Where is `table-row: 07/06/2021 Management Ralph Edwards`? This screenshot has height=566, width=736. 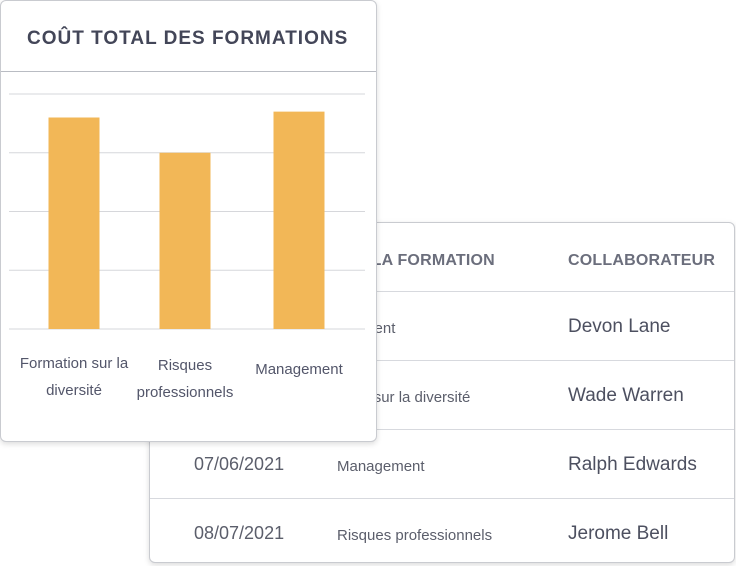
table-row: 07/06/2021 Management Ralph Edwards is located at coordinates (442, 464).